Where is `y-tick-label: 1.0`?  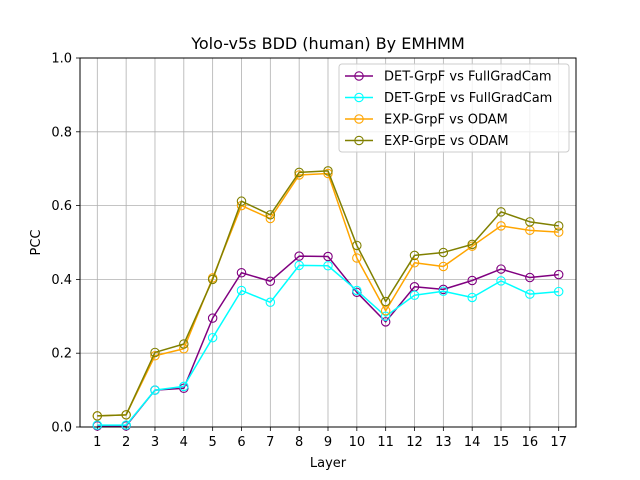 y-tick-label: 1.0 is located at coordinates (61, 59).